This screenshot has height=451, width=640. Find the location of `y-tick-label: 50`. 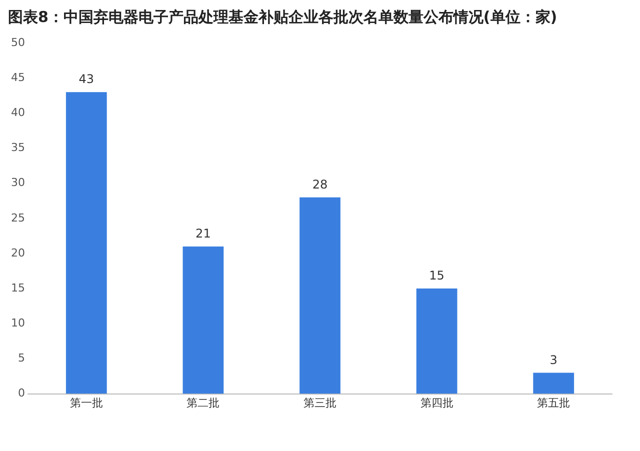

y-tick-label: 50 is located at coordinates (17, 42).